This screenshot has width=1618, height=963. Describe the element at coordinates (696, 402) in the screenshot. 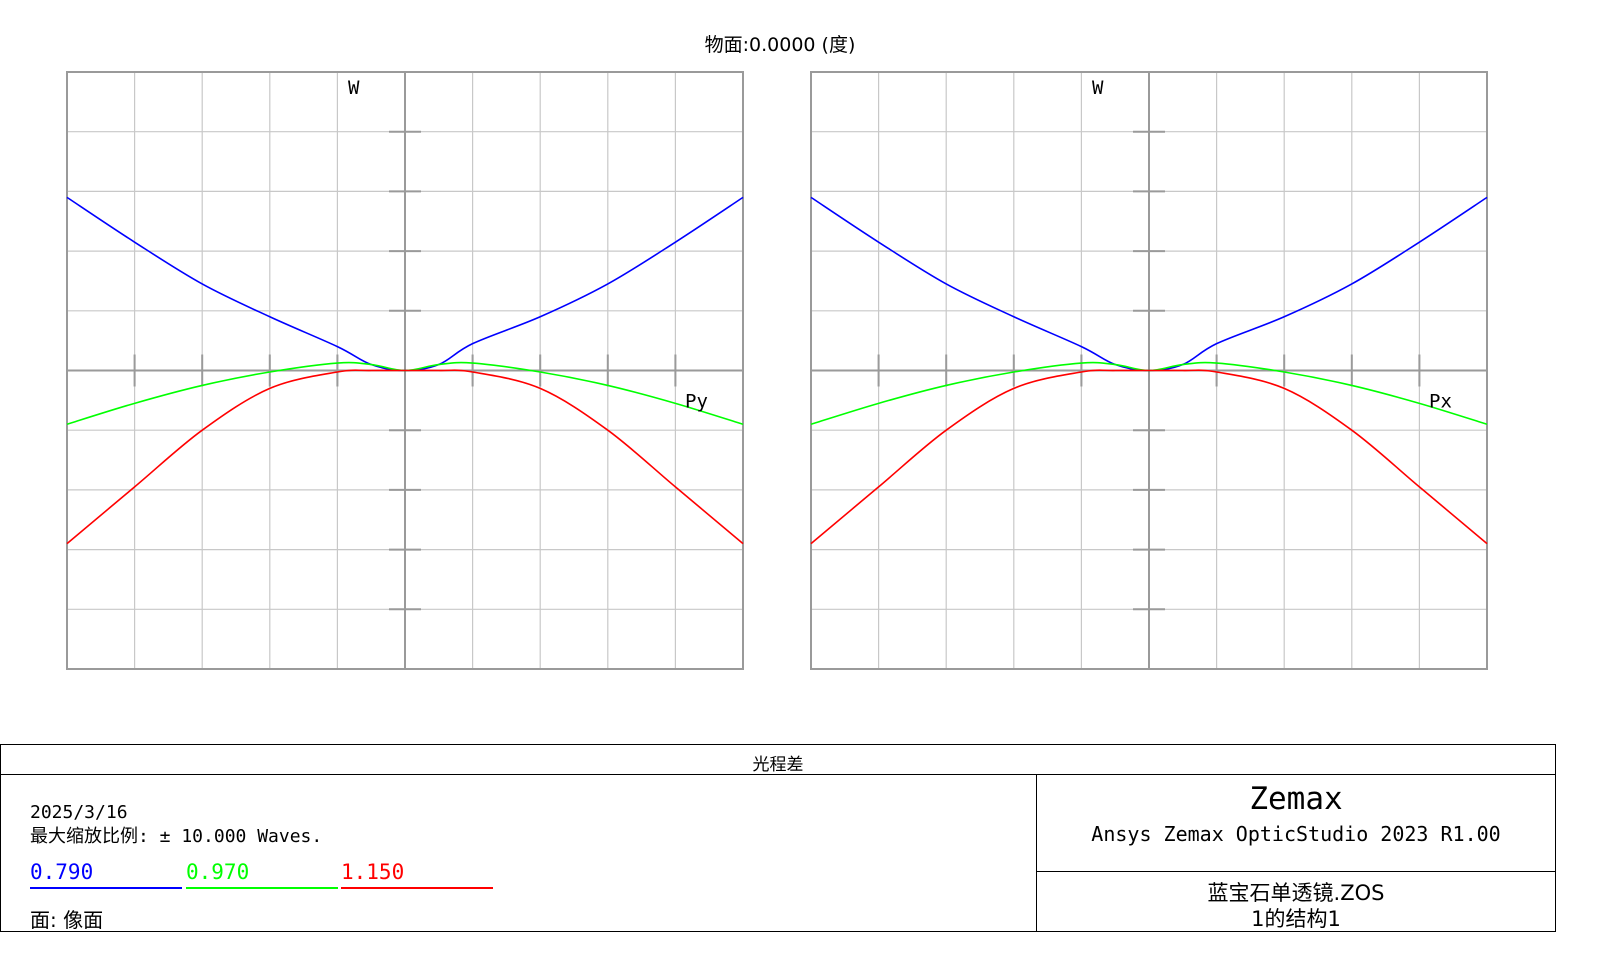

I see `x-axis-label: Py` at that location.